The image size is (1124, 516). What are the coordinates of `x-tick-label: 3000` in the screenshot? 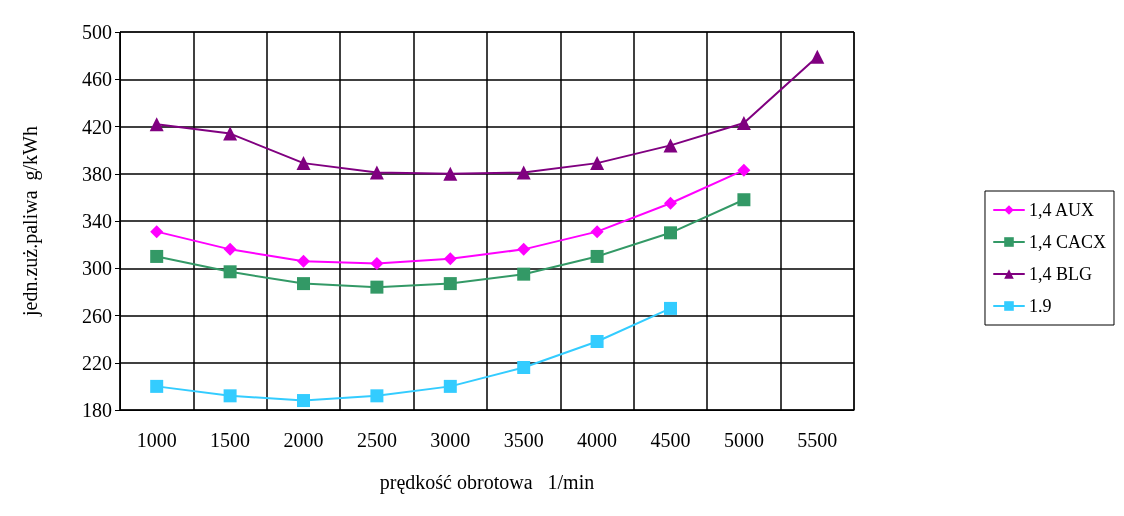 It's located at (450, 440).